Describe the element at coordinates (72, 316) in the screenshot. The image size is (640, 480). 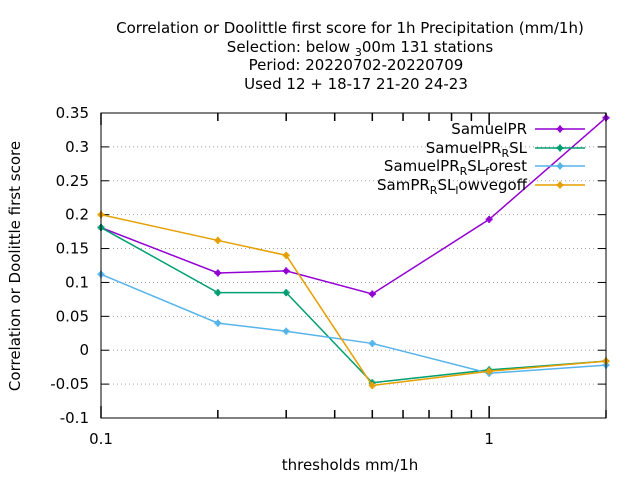
I see `y-tick-label: 0.05` at that location.